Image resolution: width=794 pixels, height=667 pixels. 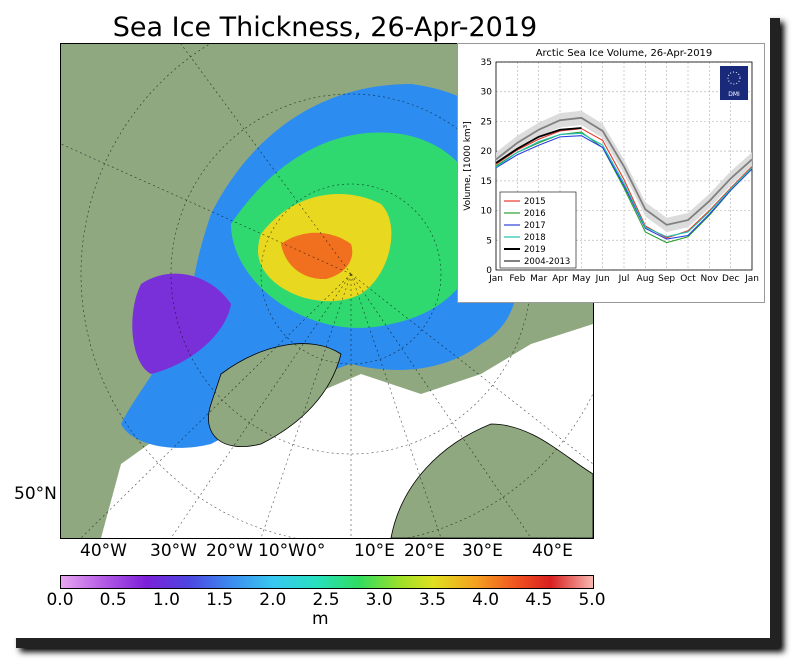 I want to click on y-tick-label: 25, so click(x=486, y=122).